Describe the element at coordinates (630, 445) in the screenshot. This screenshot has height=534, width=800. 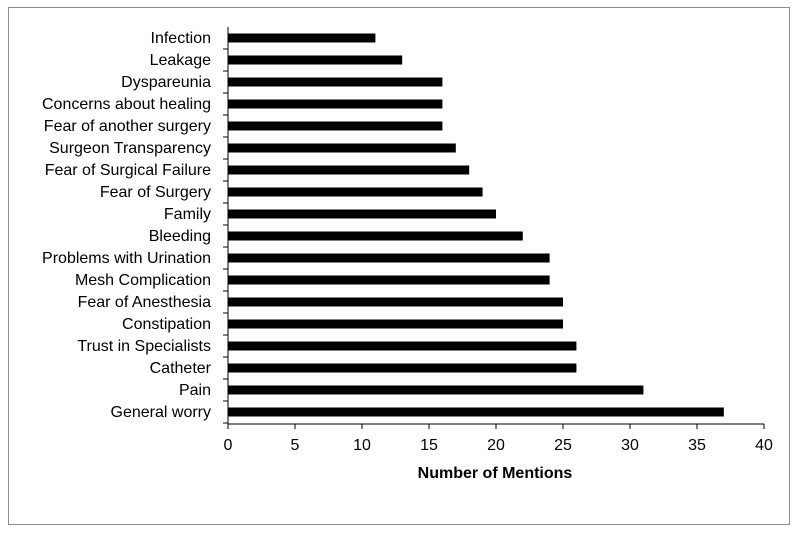
I see `x-tick-label: 30` at that location.